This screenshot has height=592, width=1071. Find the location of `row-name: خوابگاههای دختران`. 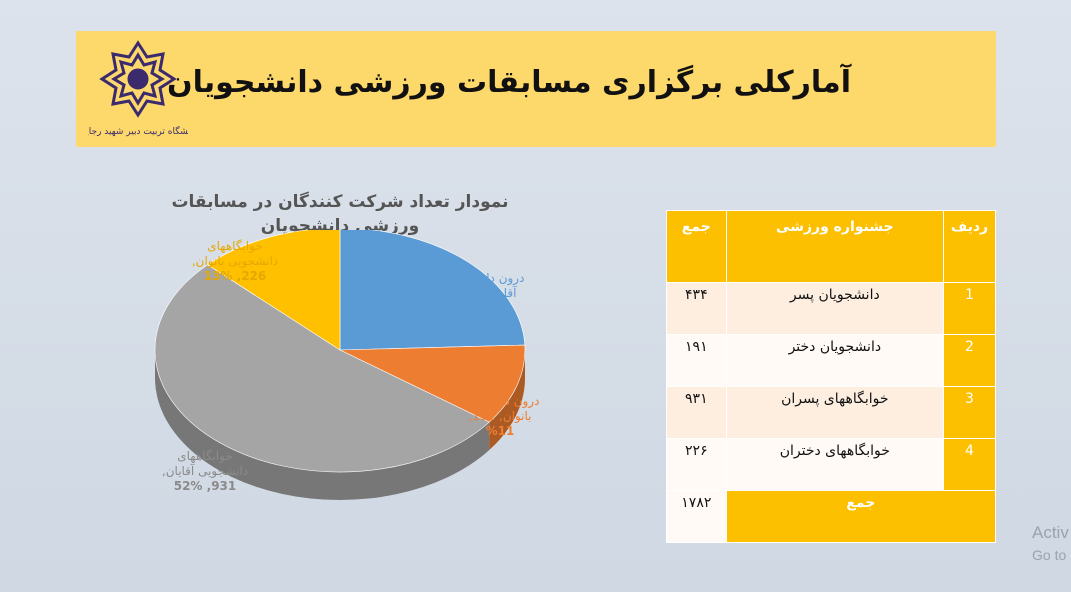

row-name: خوابگاههای دختران is located at coordinates (835, 464).